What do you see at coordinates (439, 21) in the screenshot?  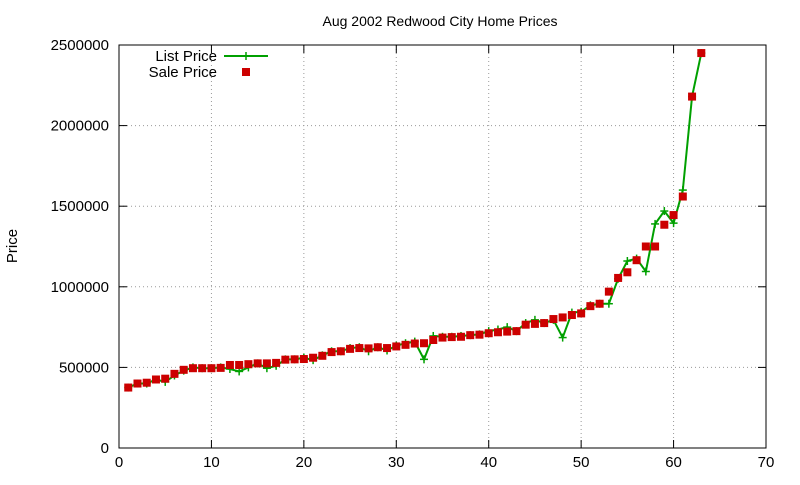 I see `chart-title: Aug 2002 Redwood City Home Prices` at bounding box center [439, 21].